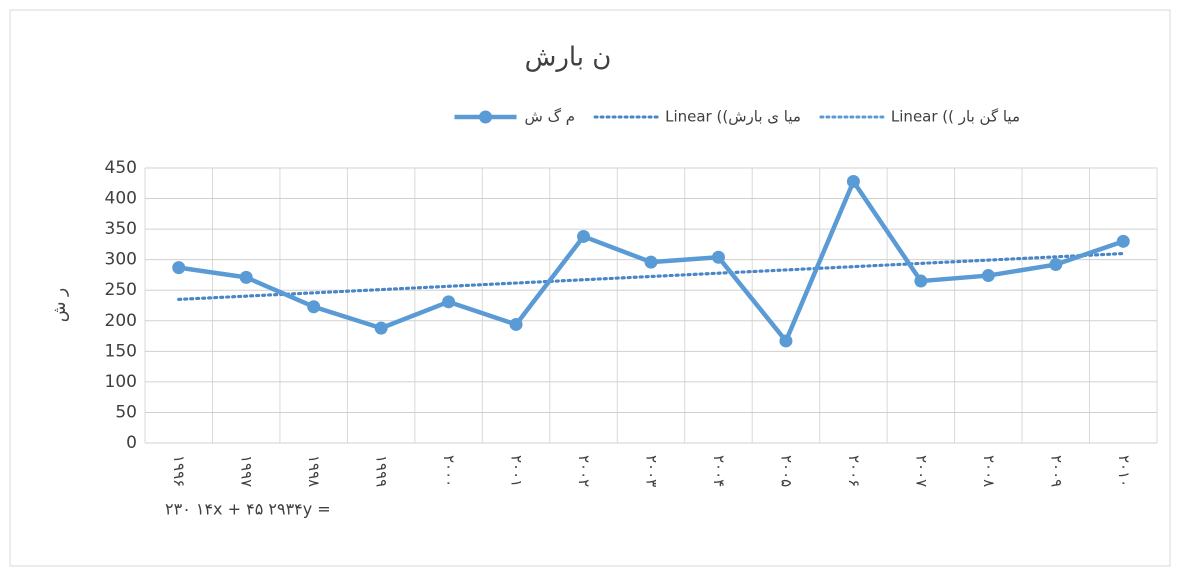 The height and width of the screenshot is (580, 1179). I want to click on y-tick-label: 250, so click(121, 290).